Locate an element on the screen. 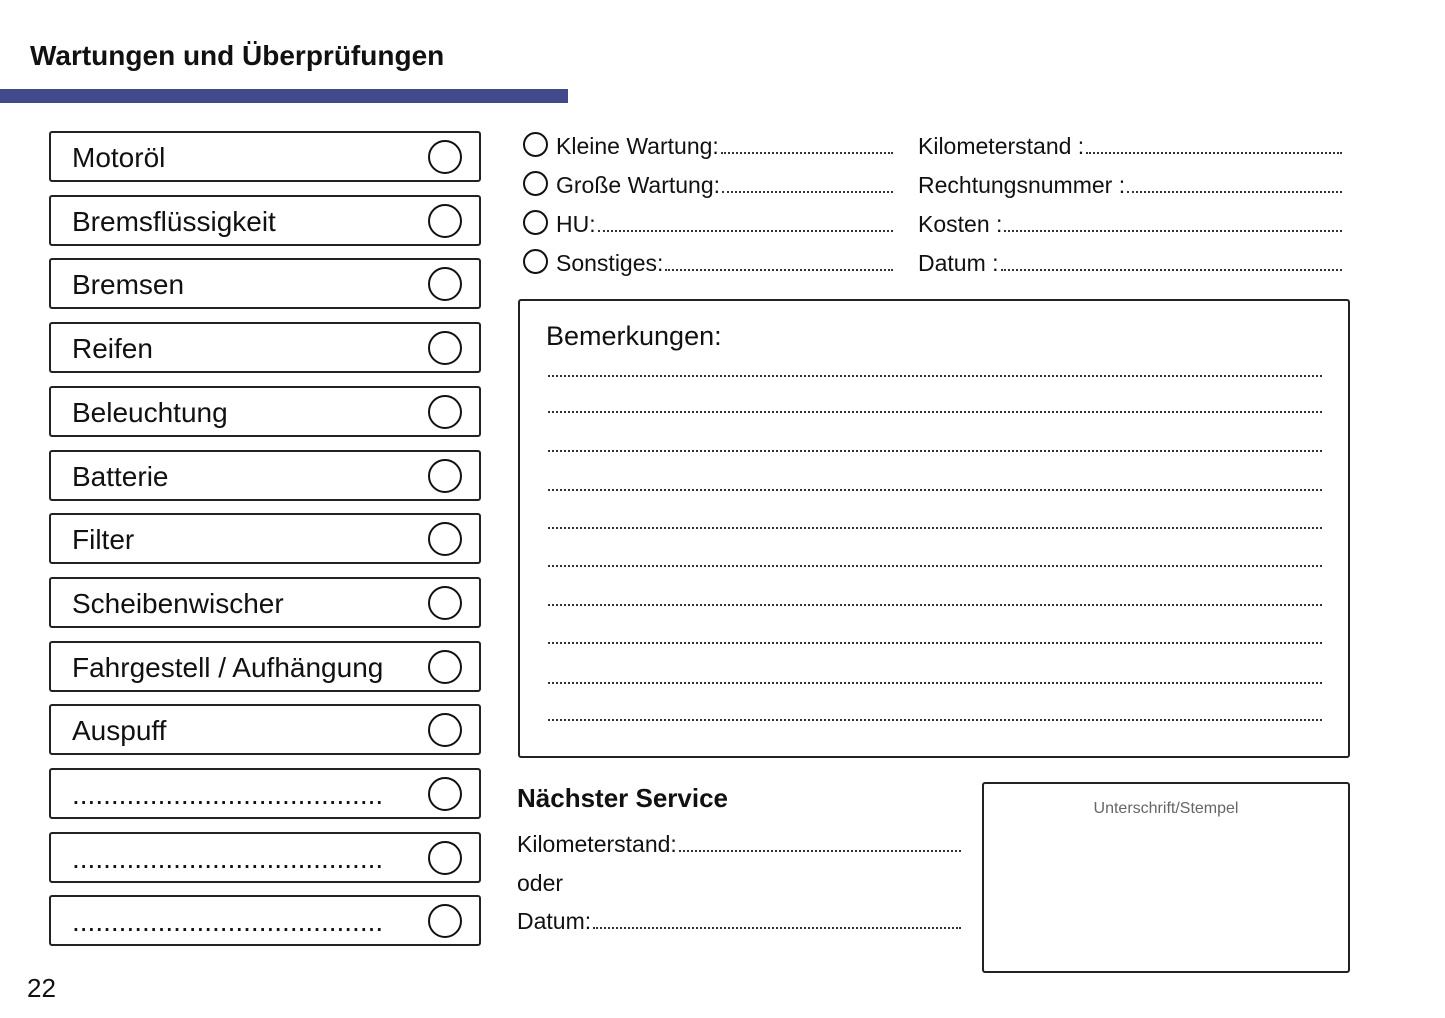 This screenshot has width=1445, height=1018. service-type-label: Große Wartung: is located at coordinates (638, 185).